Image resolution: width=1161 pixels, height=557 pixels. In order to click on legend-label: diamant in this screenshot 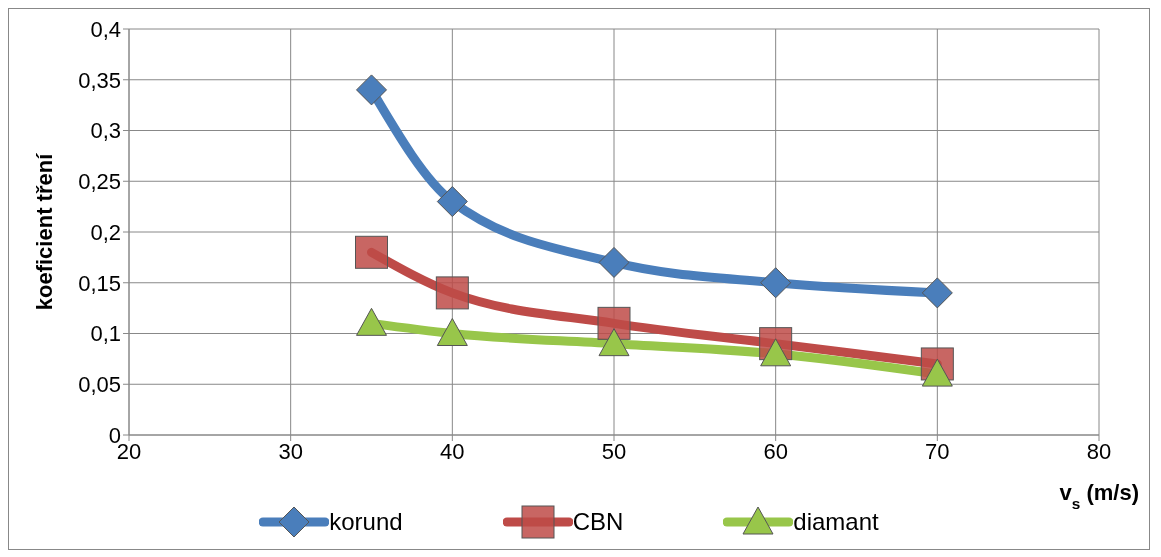, I will do `click(836, 522)`.